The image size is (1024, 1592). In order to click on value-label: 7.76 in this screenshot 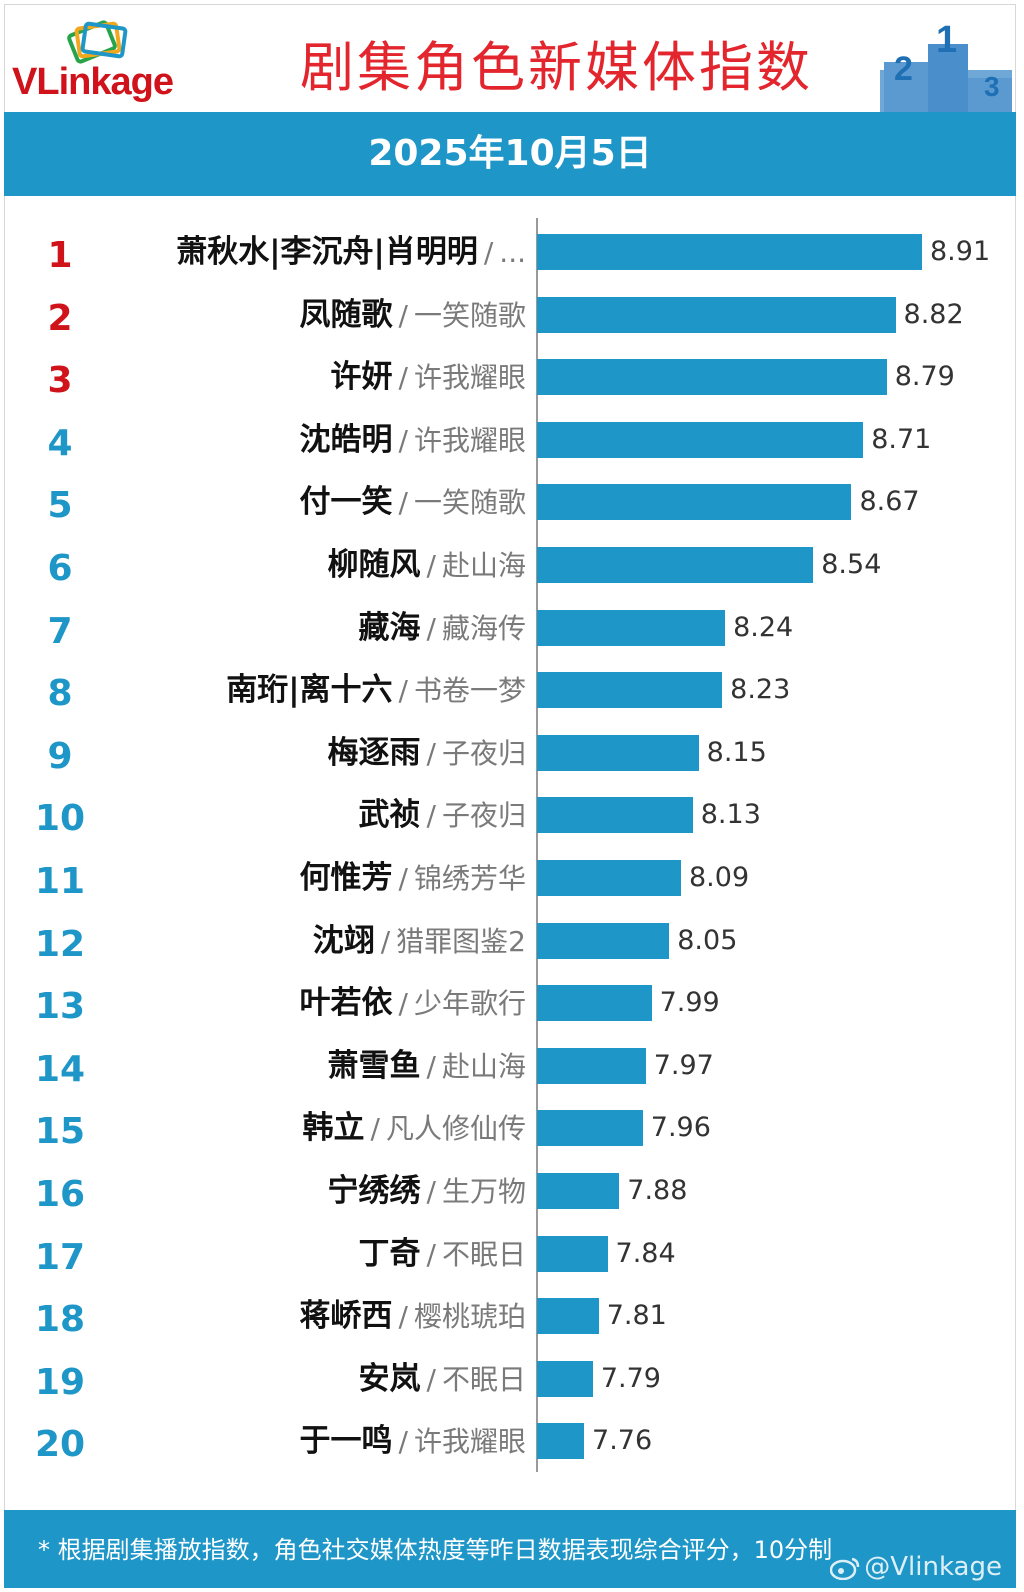, I will do `click(622, 1441)`.